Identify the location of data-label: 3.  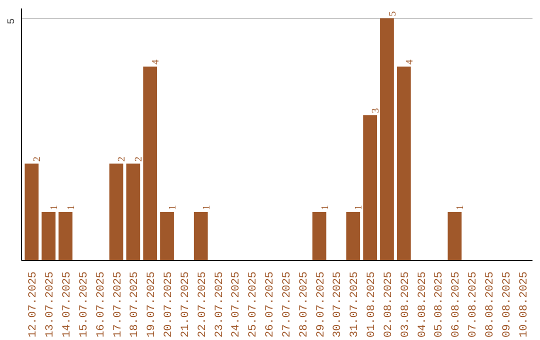
(376, 111).